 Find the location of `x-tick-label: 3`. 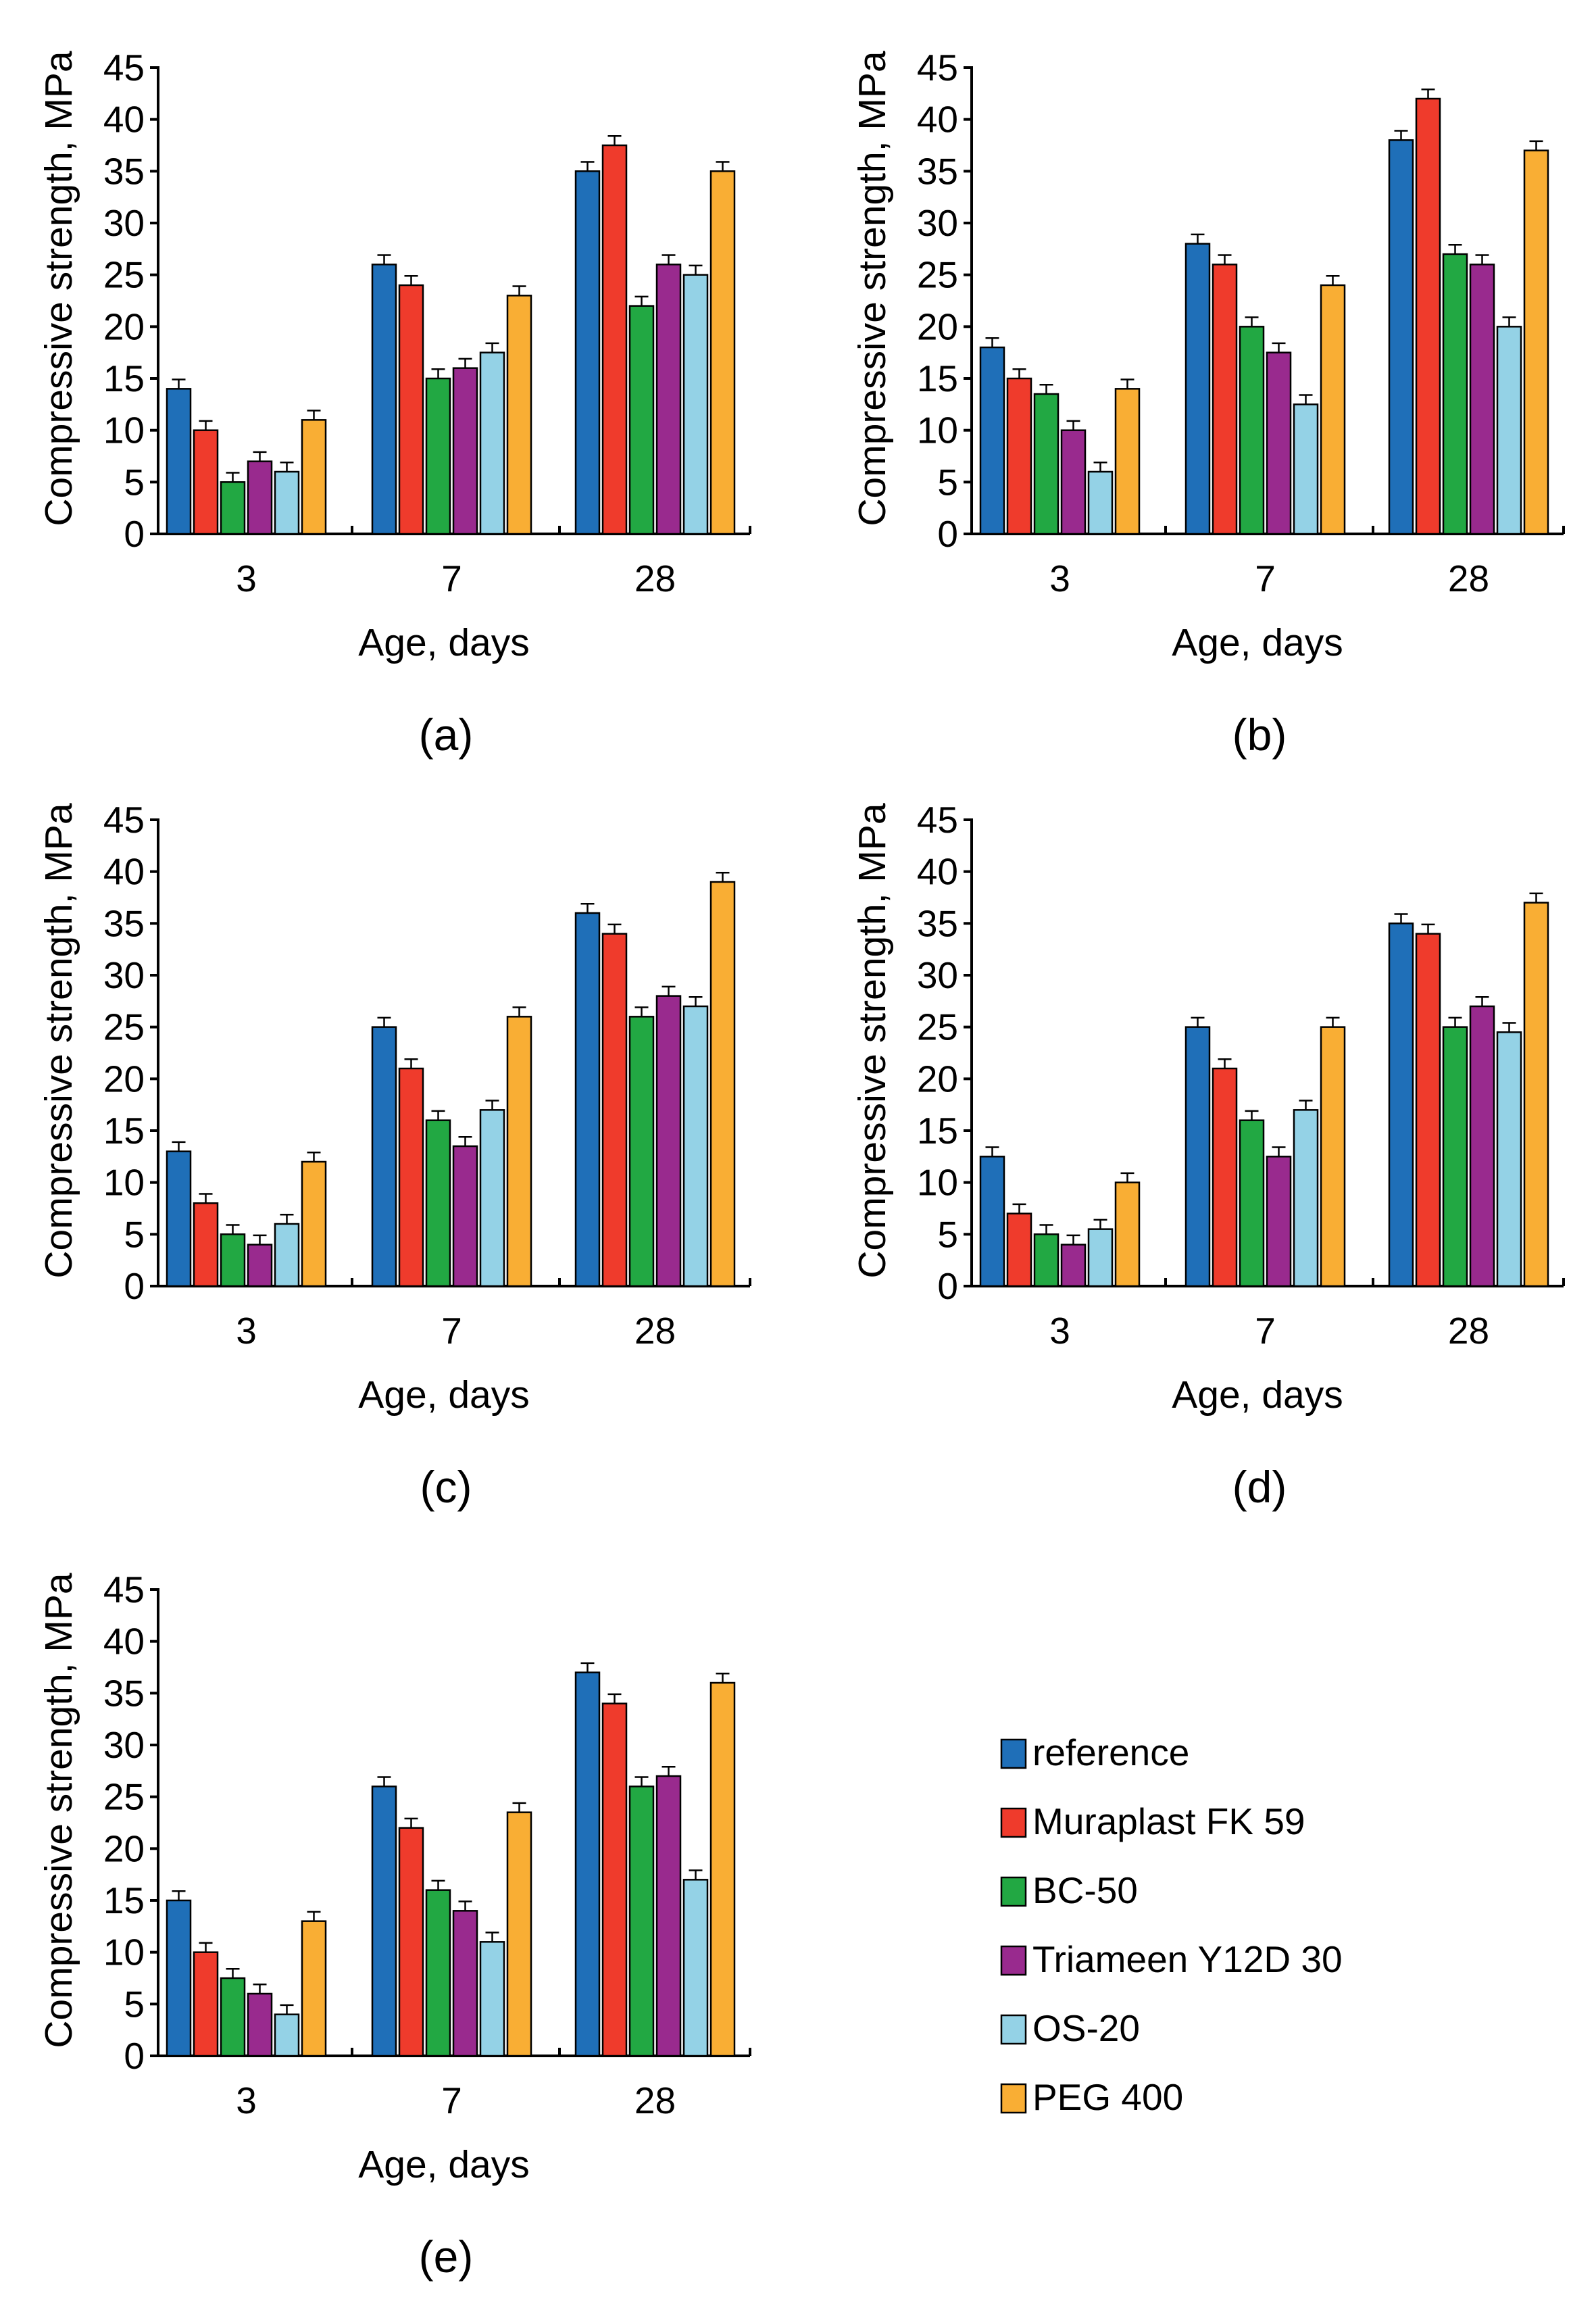

x-tick-label: 3 is located at coordinates (247, 1331).